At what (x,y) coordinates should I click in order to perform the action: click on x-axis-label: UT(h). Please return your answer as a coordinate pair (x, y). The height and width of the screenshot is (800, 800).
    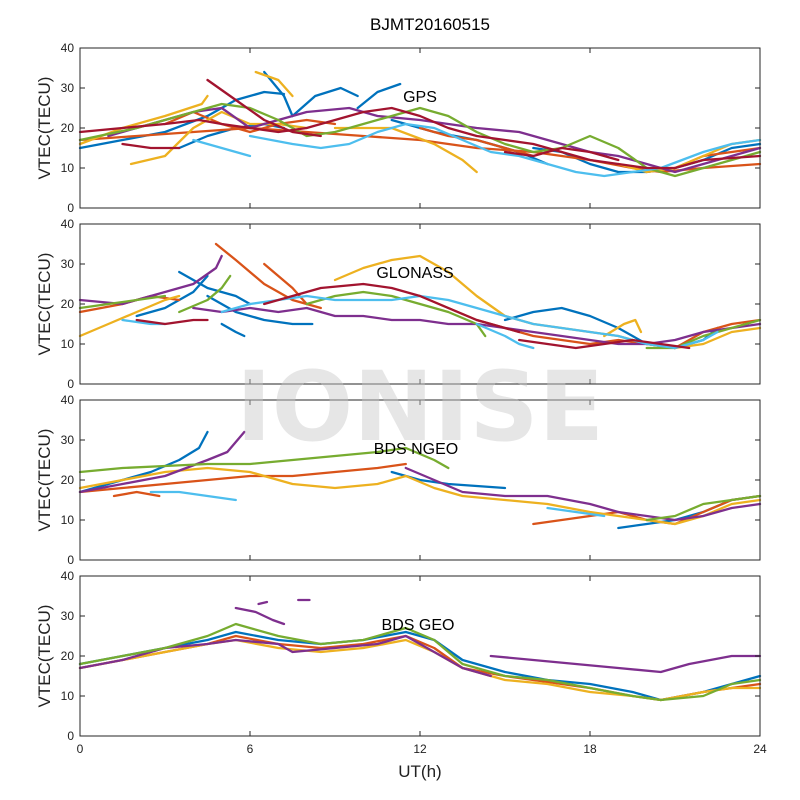
    Looking at the image, I should click on (419, 771).